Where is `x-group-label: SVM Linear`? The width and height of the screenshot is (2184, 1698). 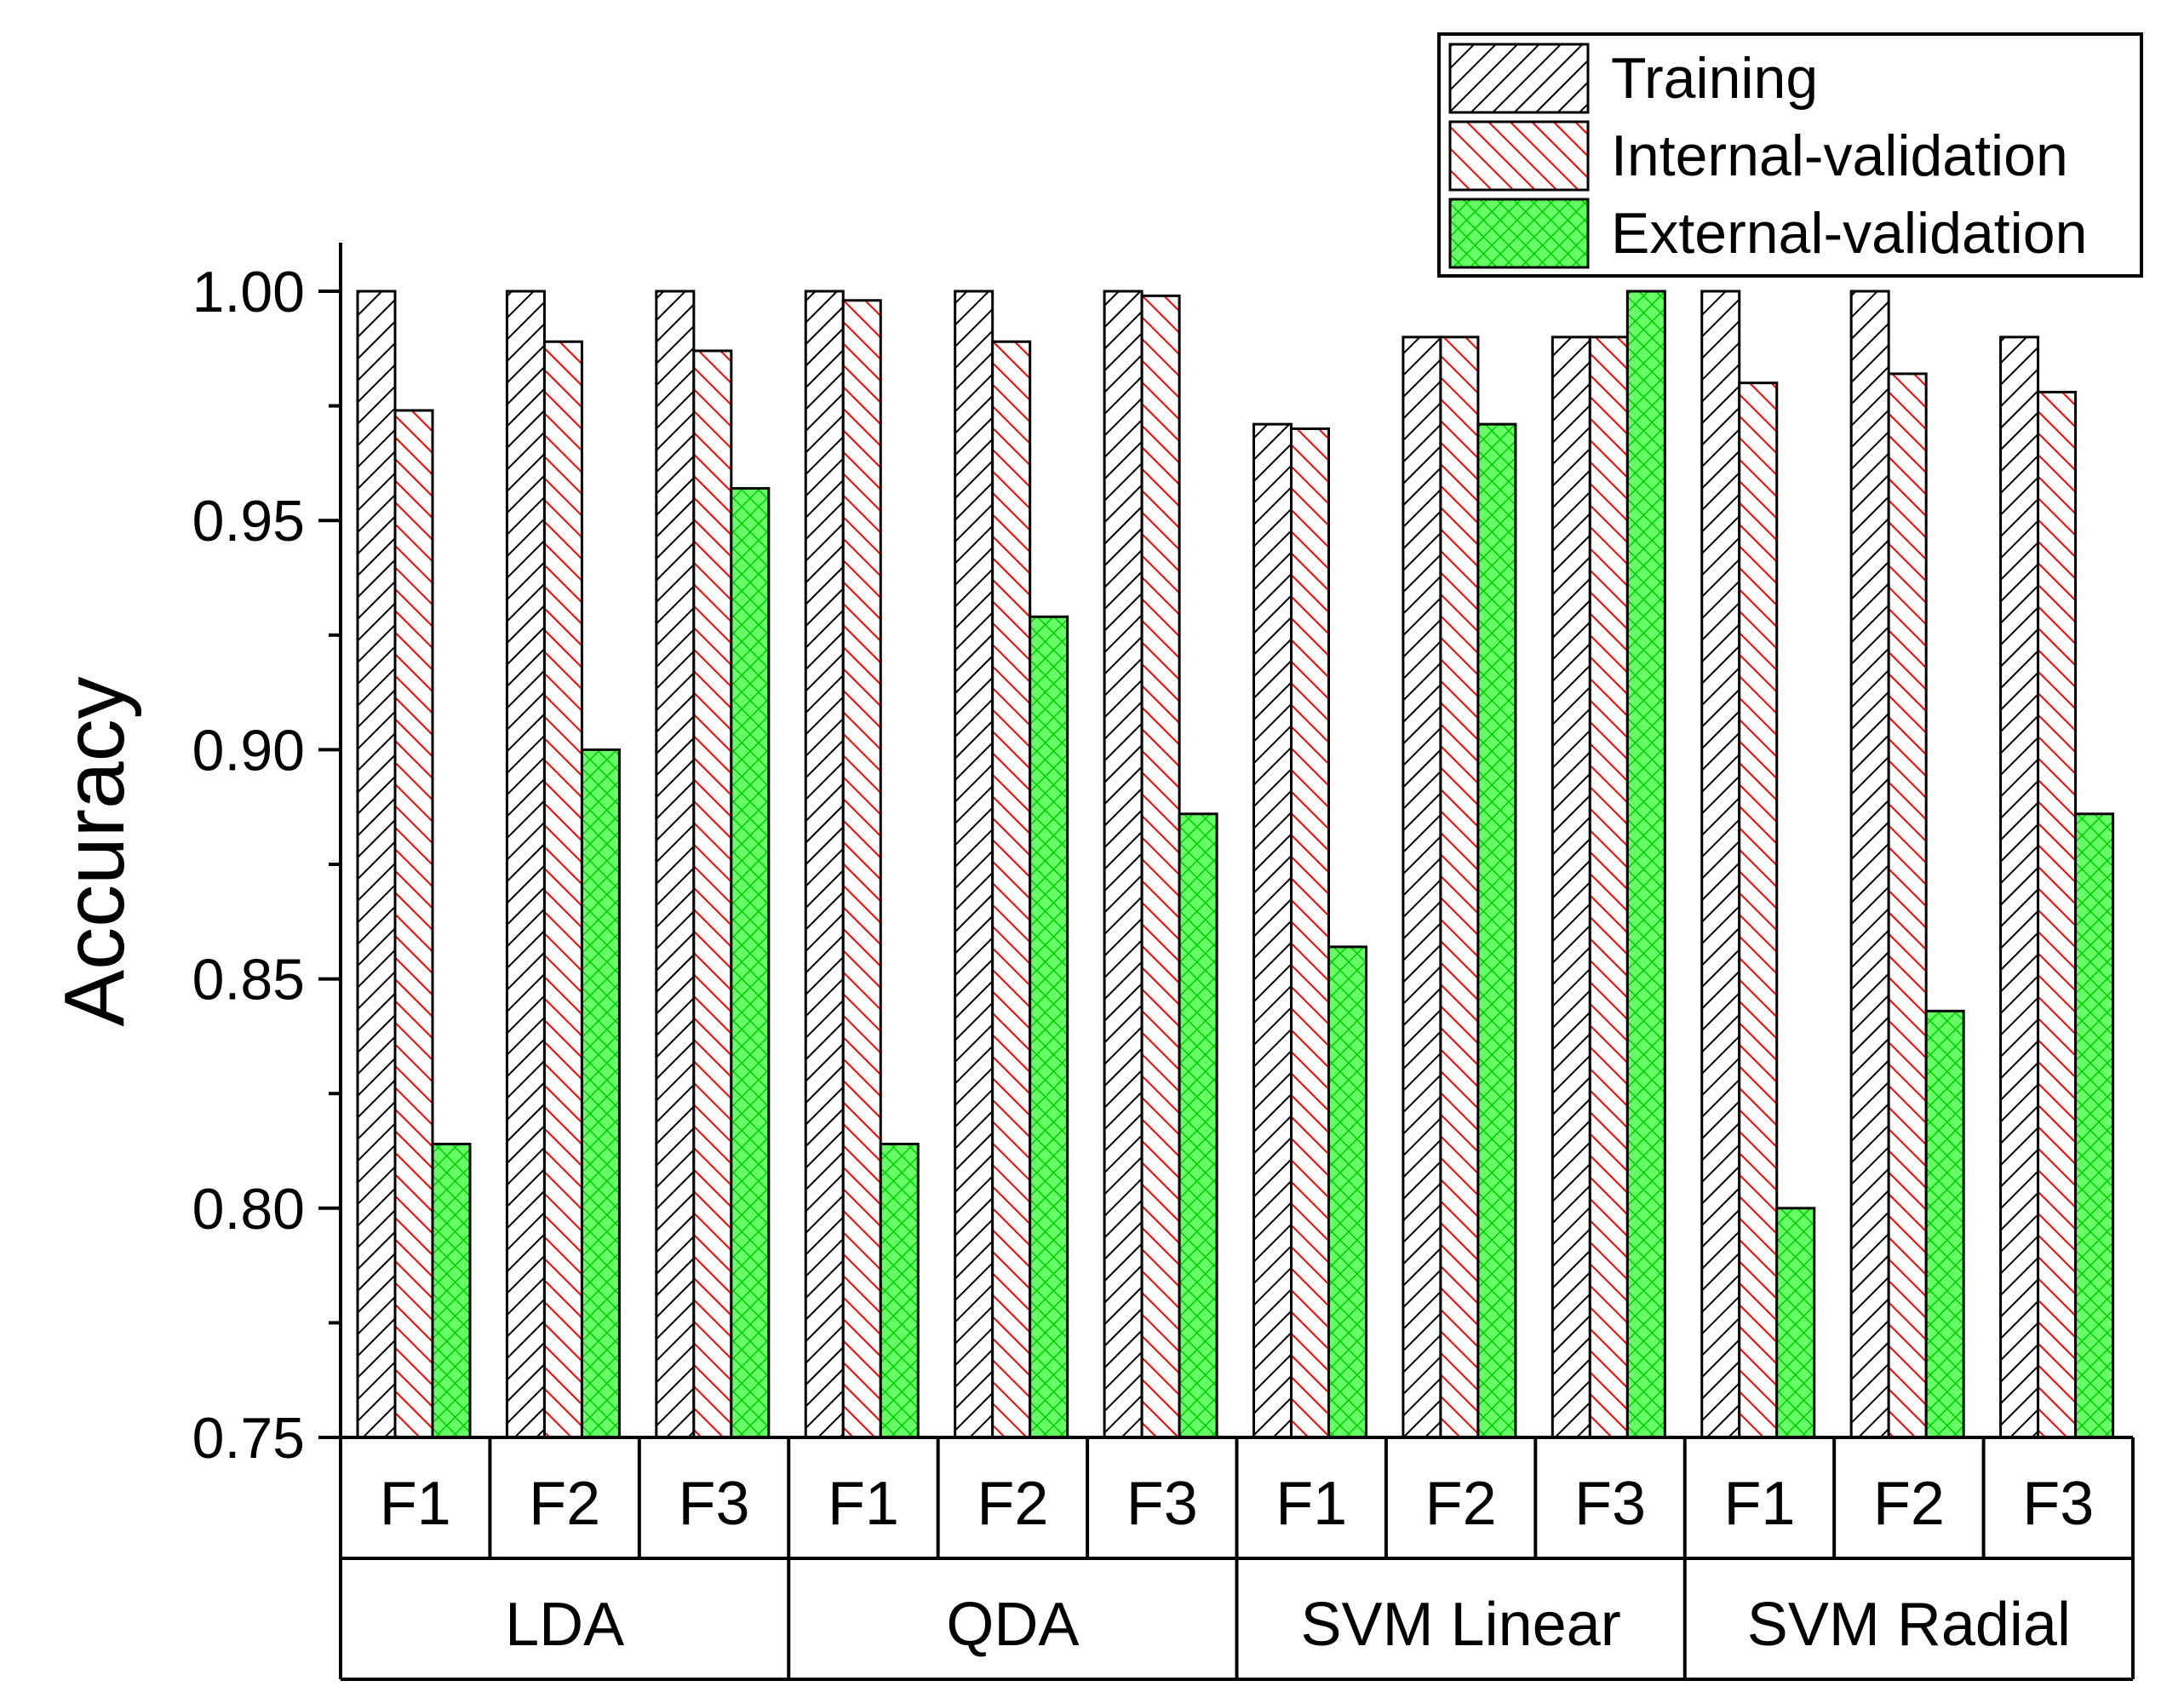 x-group-label: SVM Linear is located at coordinates (1461, 1625).